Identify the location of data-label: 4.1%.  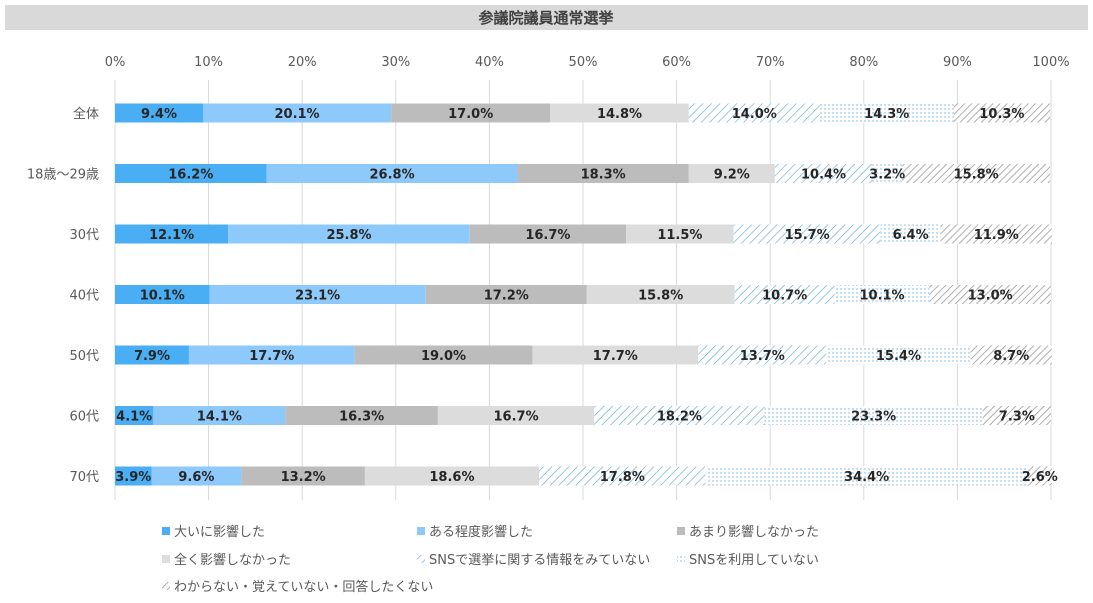
(134, 417).